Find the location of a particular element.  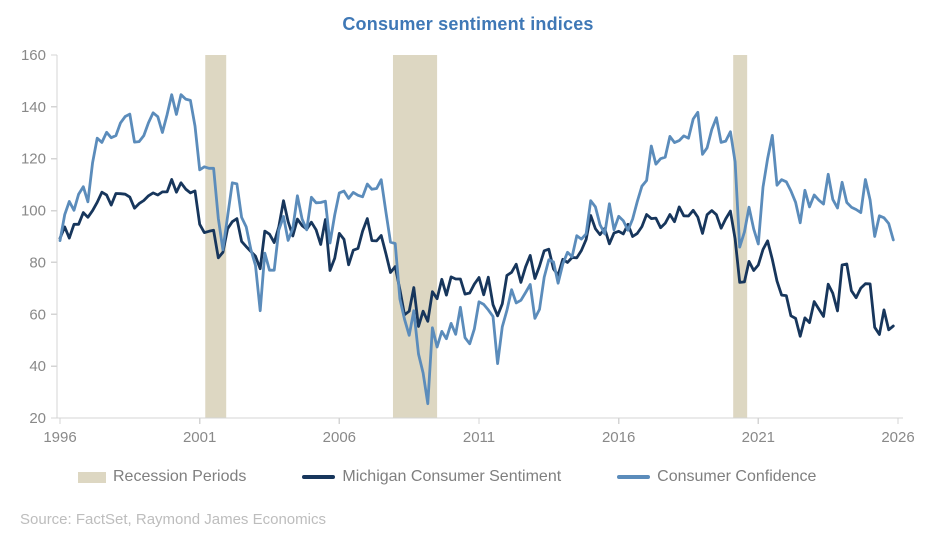

x-tick-label: 2001 is located at coordinates (199, 437).